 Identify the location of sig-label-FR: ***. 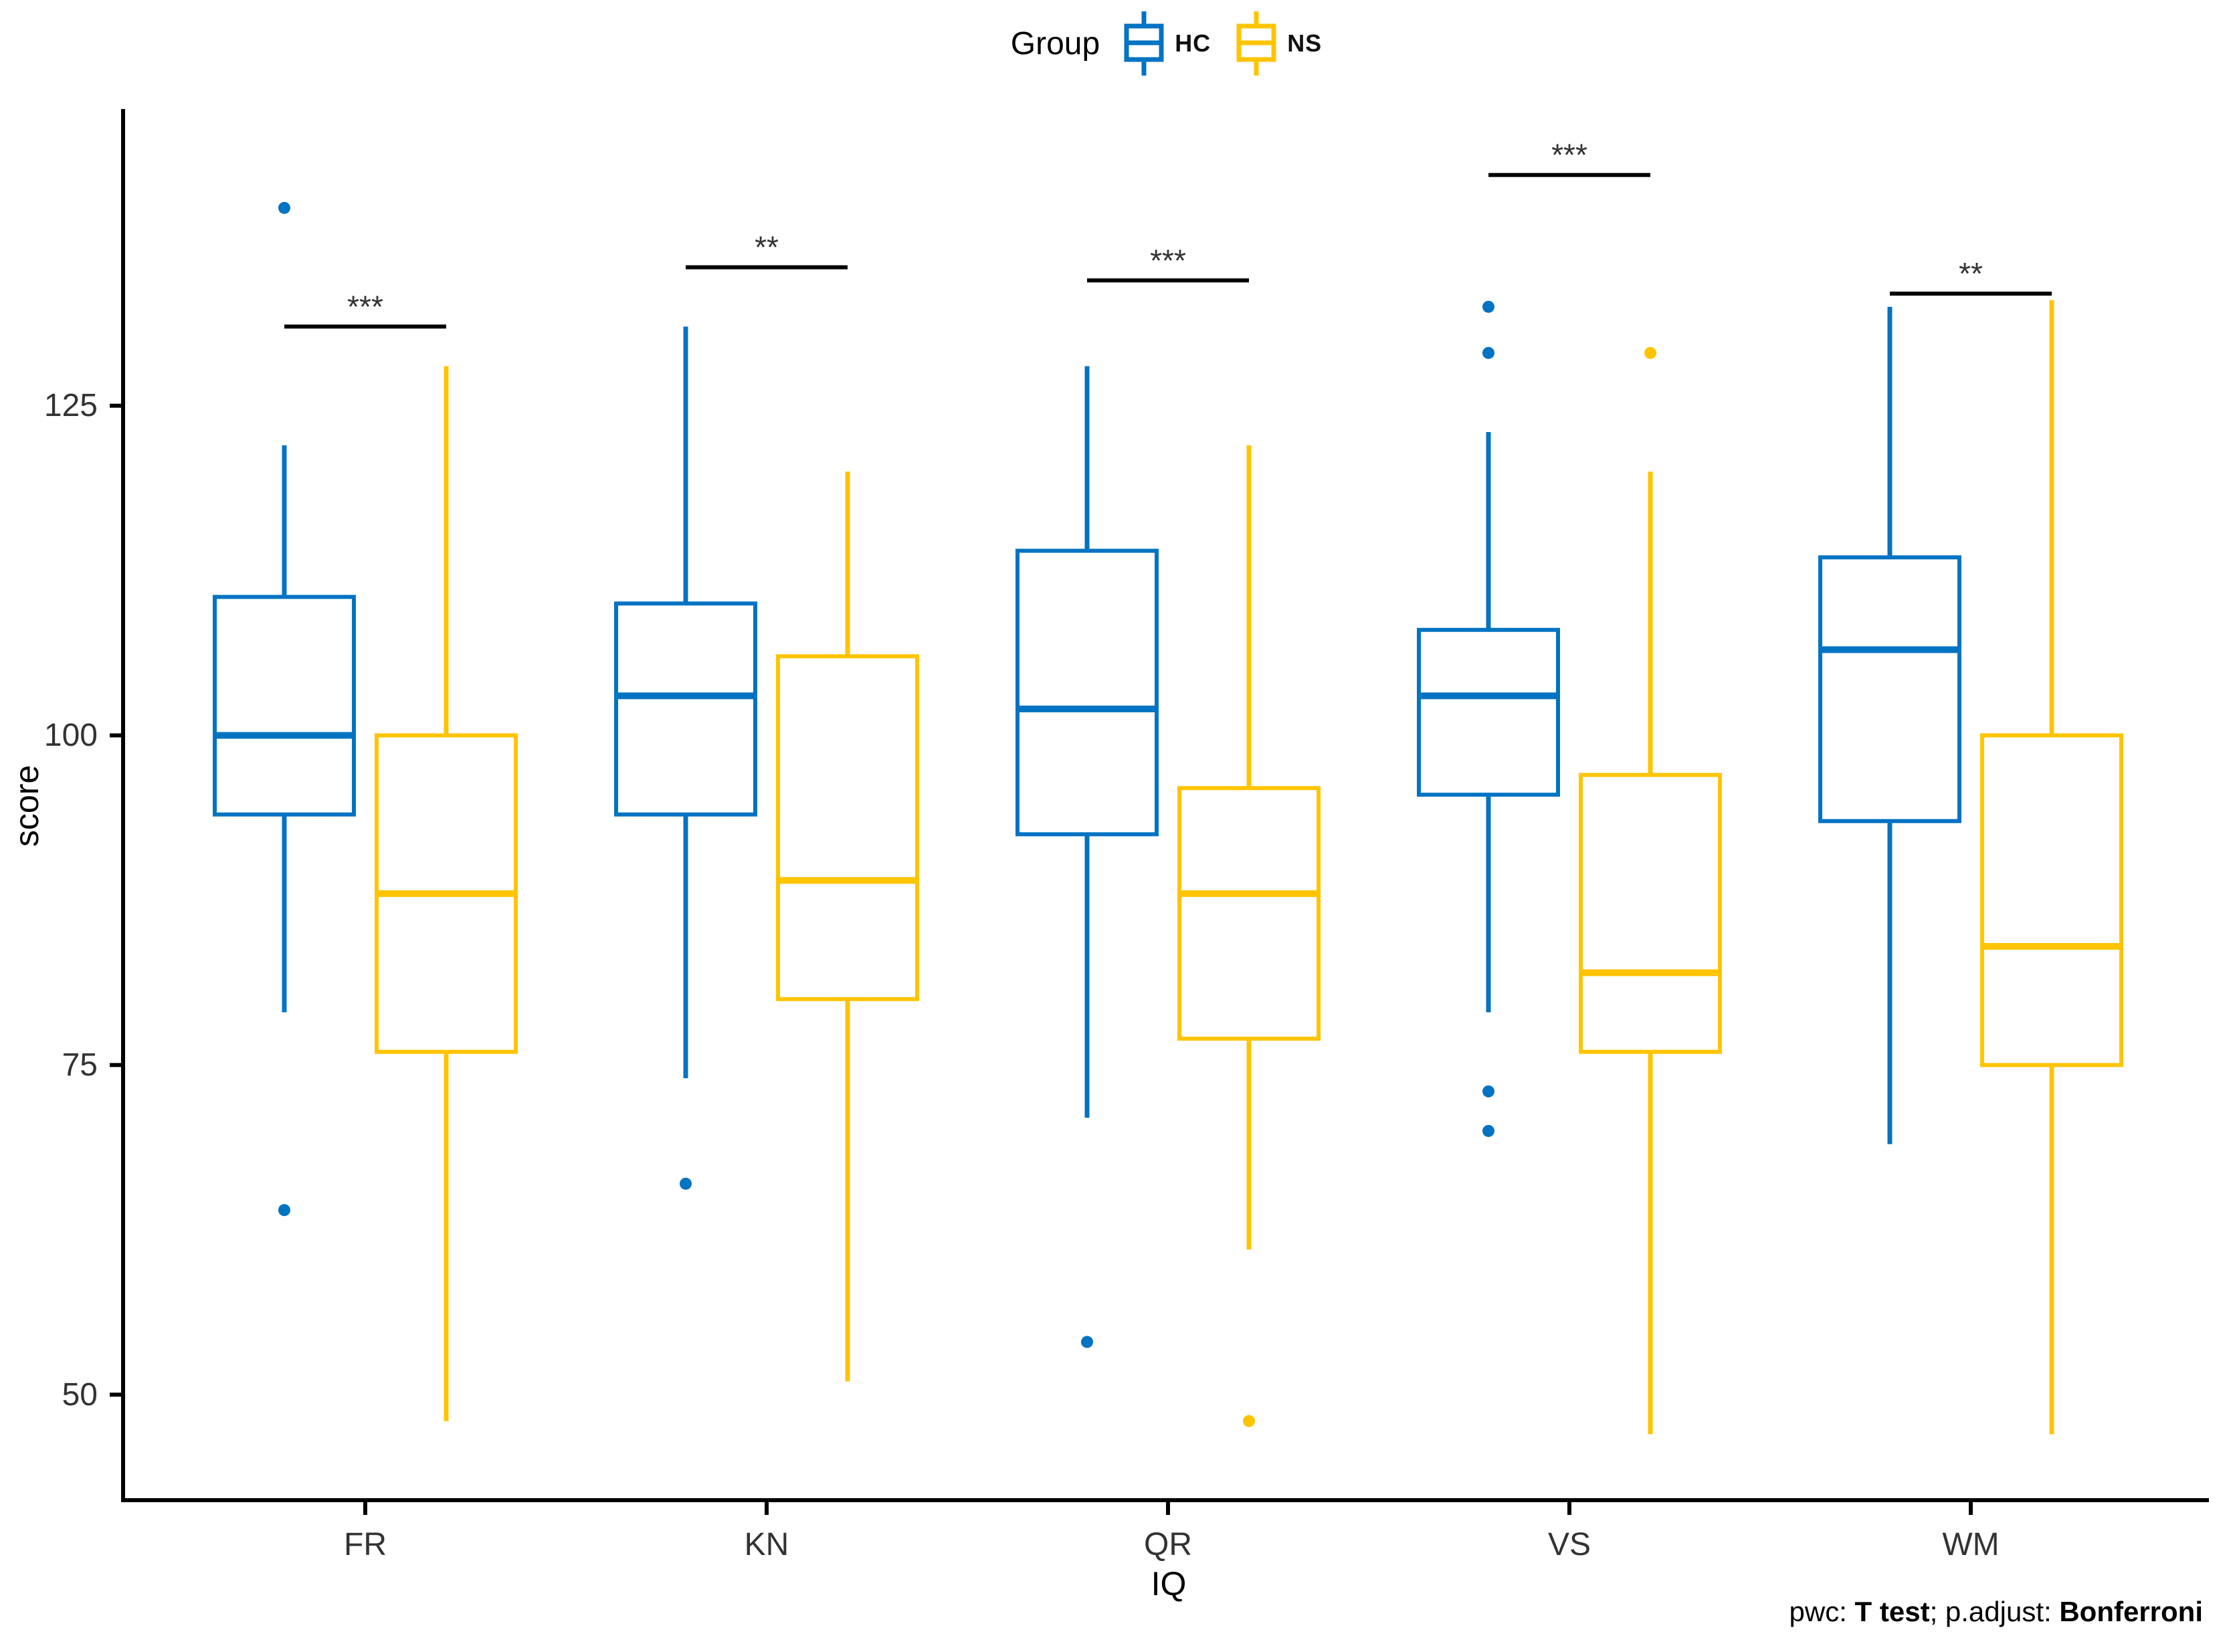
(365, 306).